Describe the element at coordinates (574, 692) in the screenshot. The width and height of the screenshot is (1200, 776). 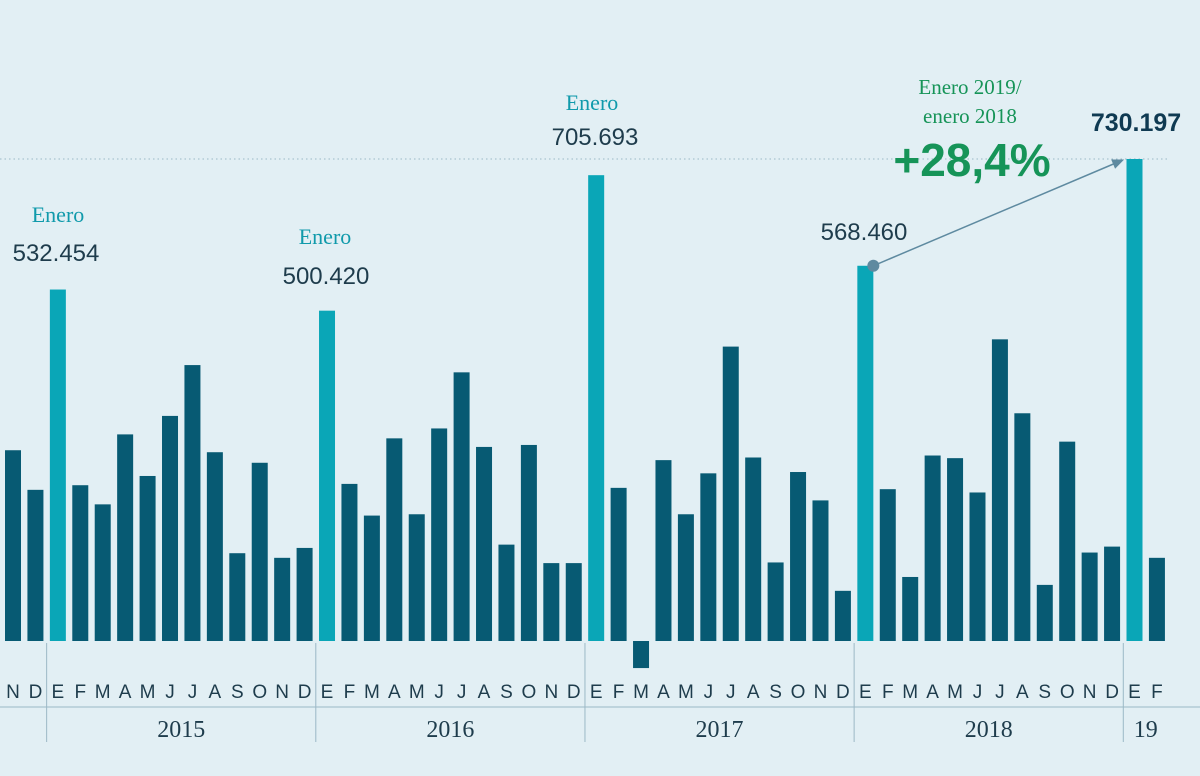
I see `month-label-25: D` at that location.